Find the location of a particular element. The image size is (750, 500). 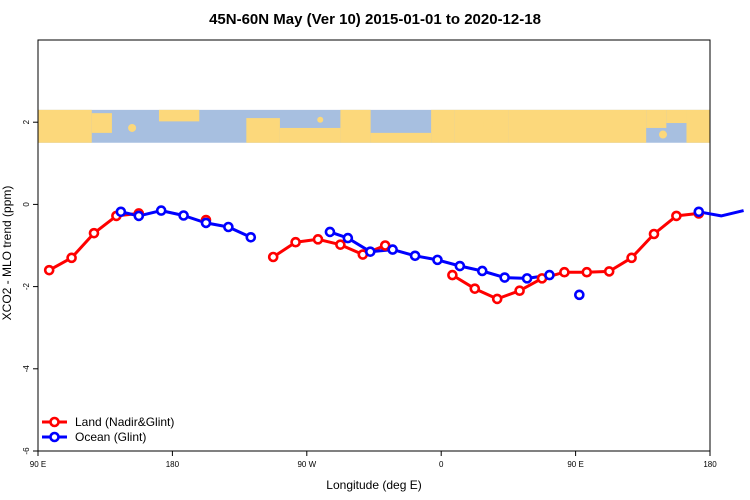

legend: Land (Nadir&Glint)Ocean (Glint) is located at coordinates (108, 429).